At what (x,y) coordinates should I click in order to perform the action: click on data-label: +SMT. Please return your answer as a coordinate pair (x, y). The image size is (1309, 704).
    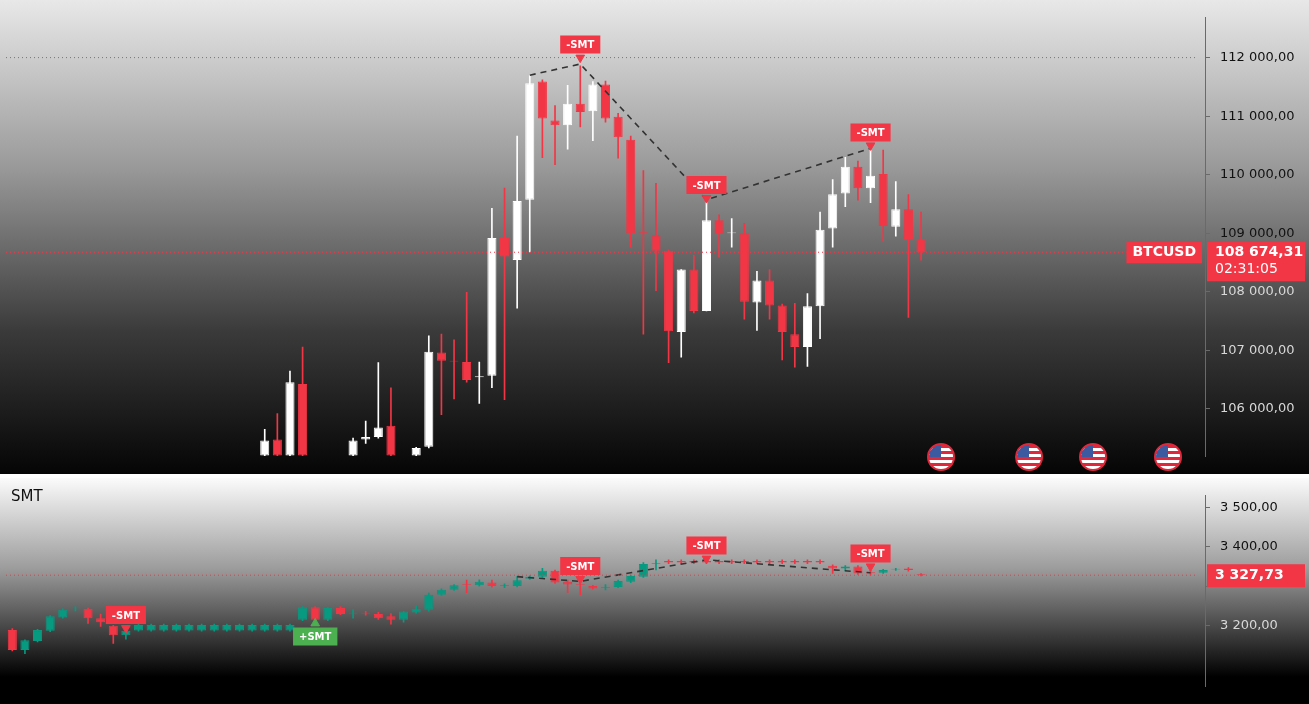
    Looking at the image, I should click on (315, 636).